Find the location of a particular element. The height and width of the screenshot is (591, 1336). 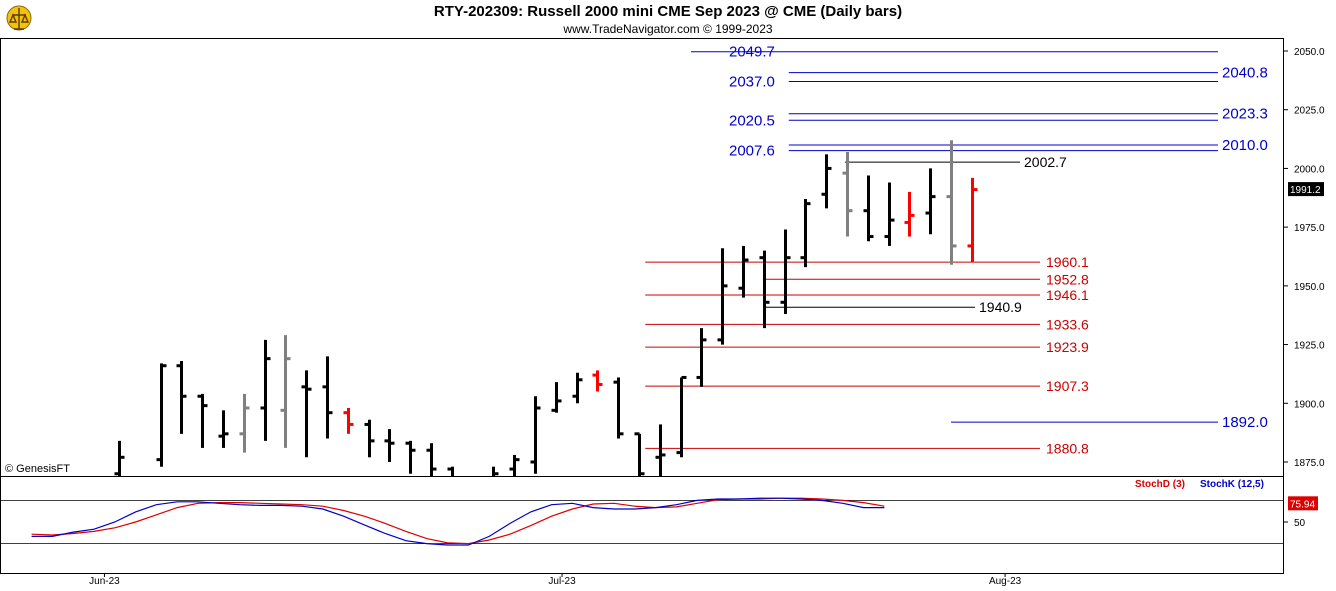

lower-level-label: 1907.3 is located at coordinates (1067, 386).